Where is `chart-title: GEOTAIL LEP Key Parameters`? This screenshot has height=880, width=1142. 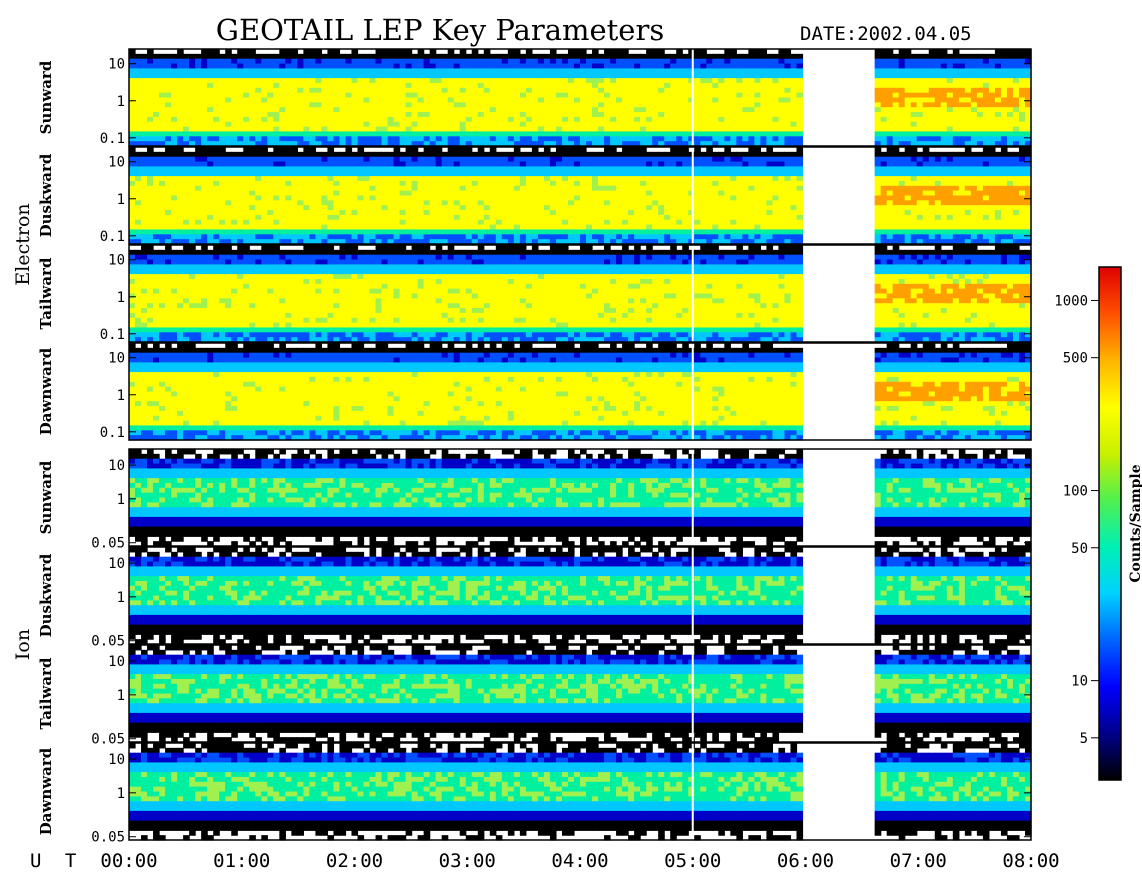
chart-title: GEOTAIL LEP Key Parameters is located at coordinates (440, 30).